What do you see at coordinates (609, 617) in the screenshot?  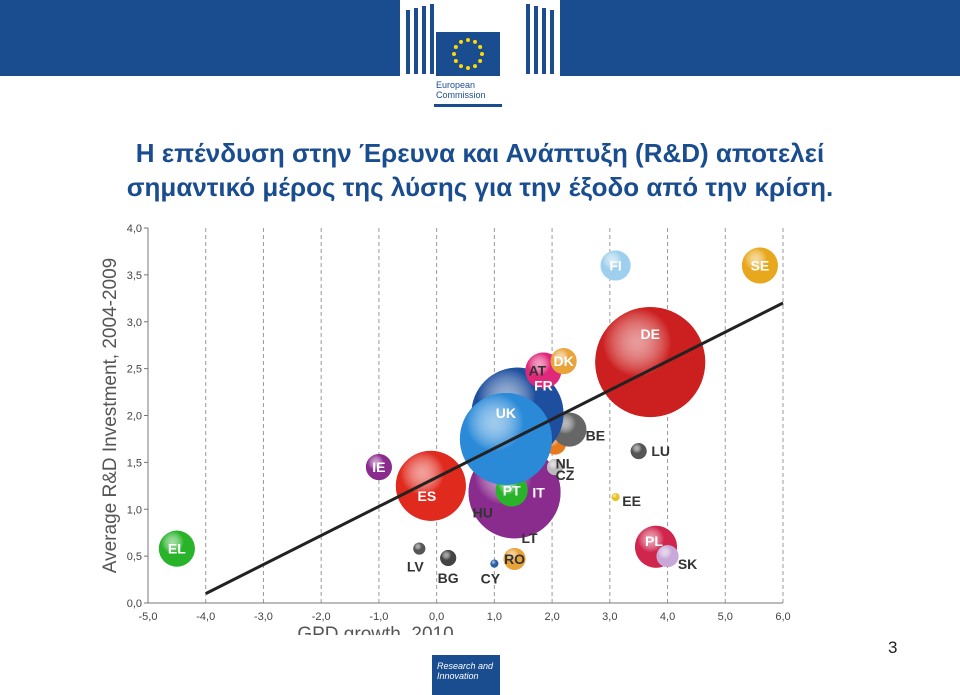 I see `x-tick-label: 3,0` at bounding box center [609, 617].